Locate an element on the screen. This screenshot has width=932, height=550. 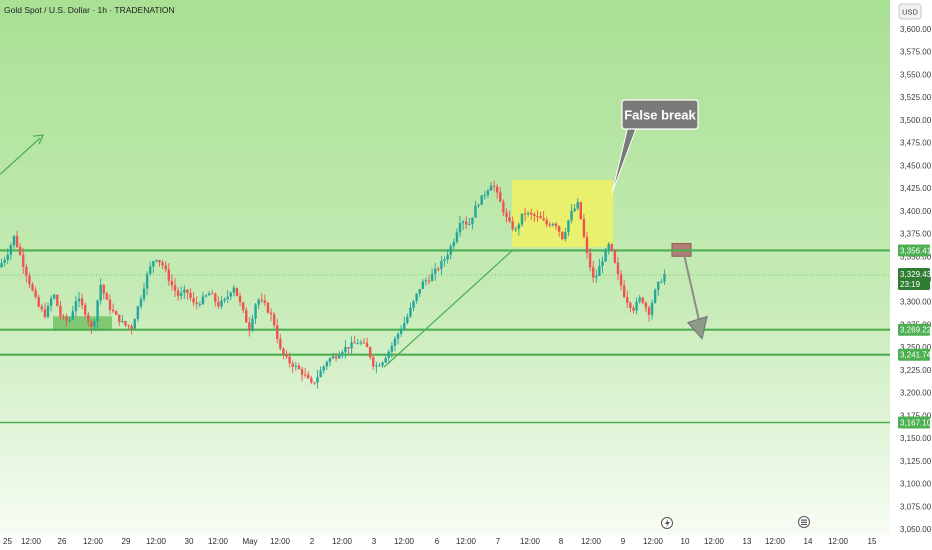
time-tick-label: May is located at coordinates (249, 541).